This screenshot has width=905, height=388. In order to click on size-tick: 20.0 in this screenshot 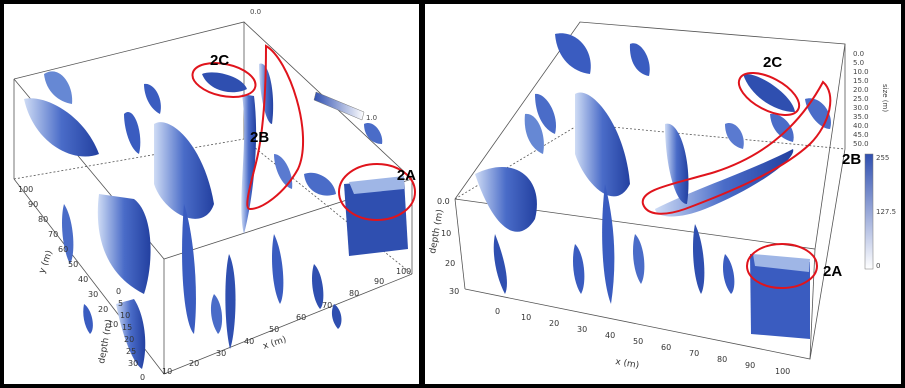, I will do `click(861, 90)`.